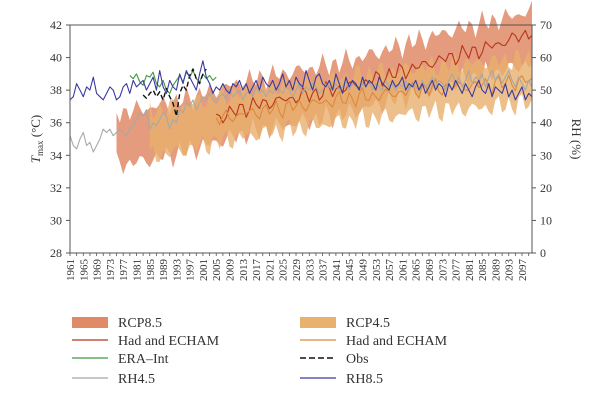  Describe the element at coordinates (496, 270) in the screenshot. I see `x-tick-label: 2089` at that location.